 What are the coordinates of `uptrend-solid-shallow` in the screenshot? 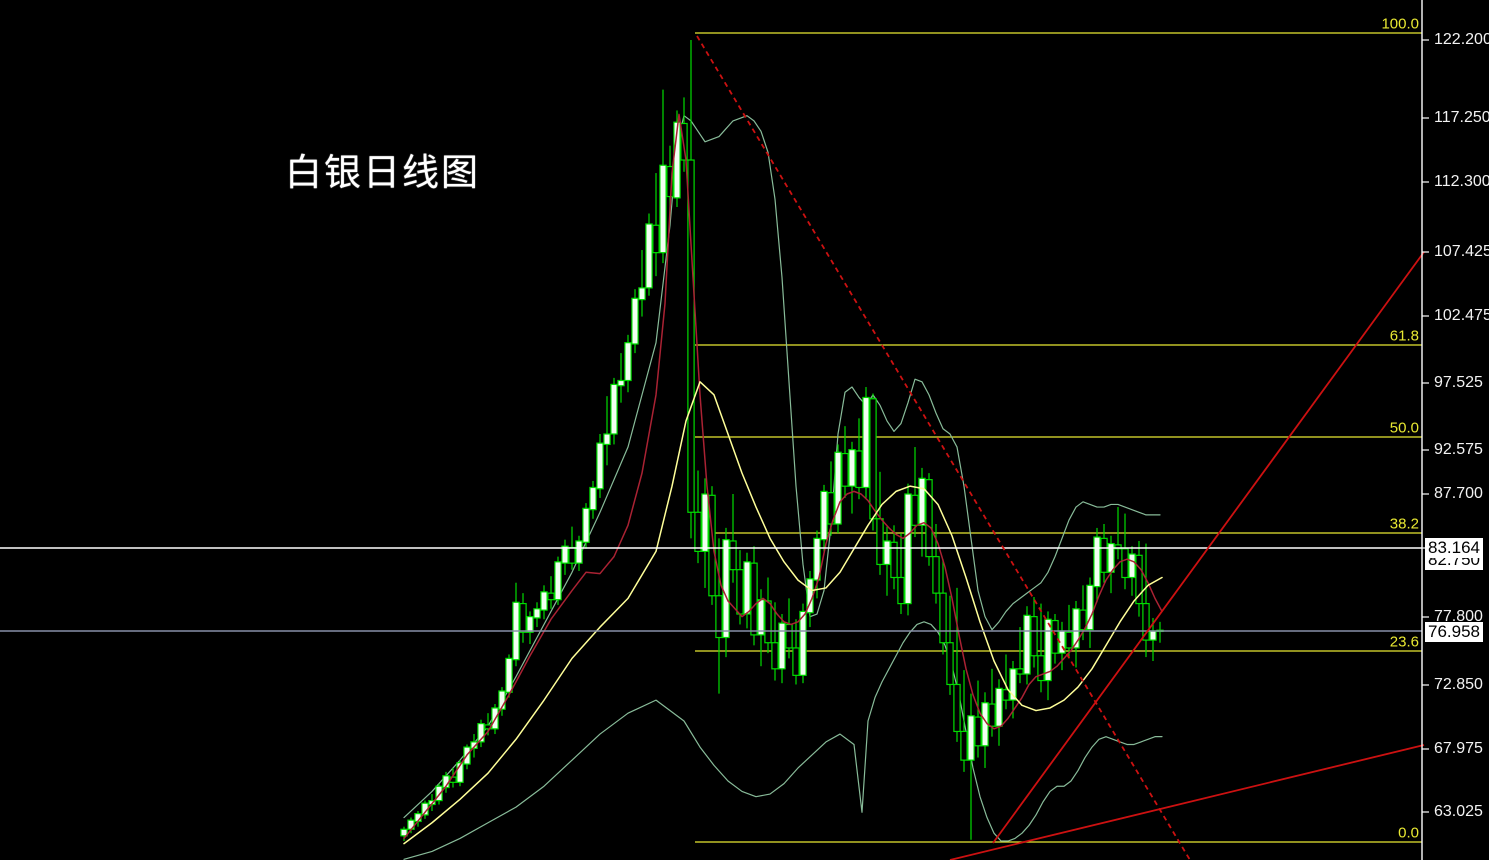 It's located at (1187, 802).